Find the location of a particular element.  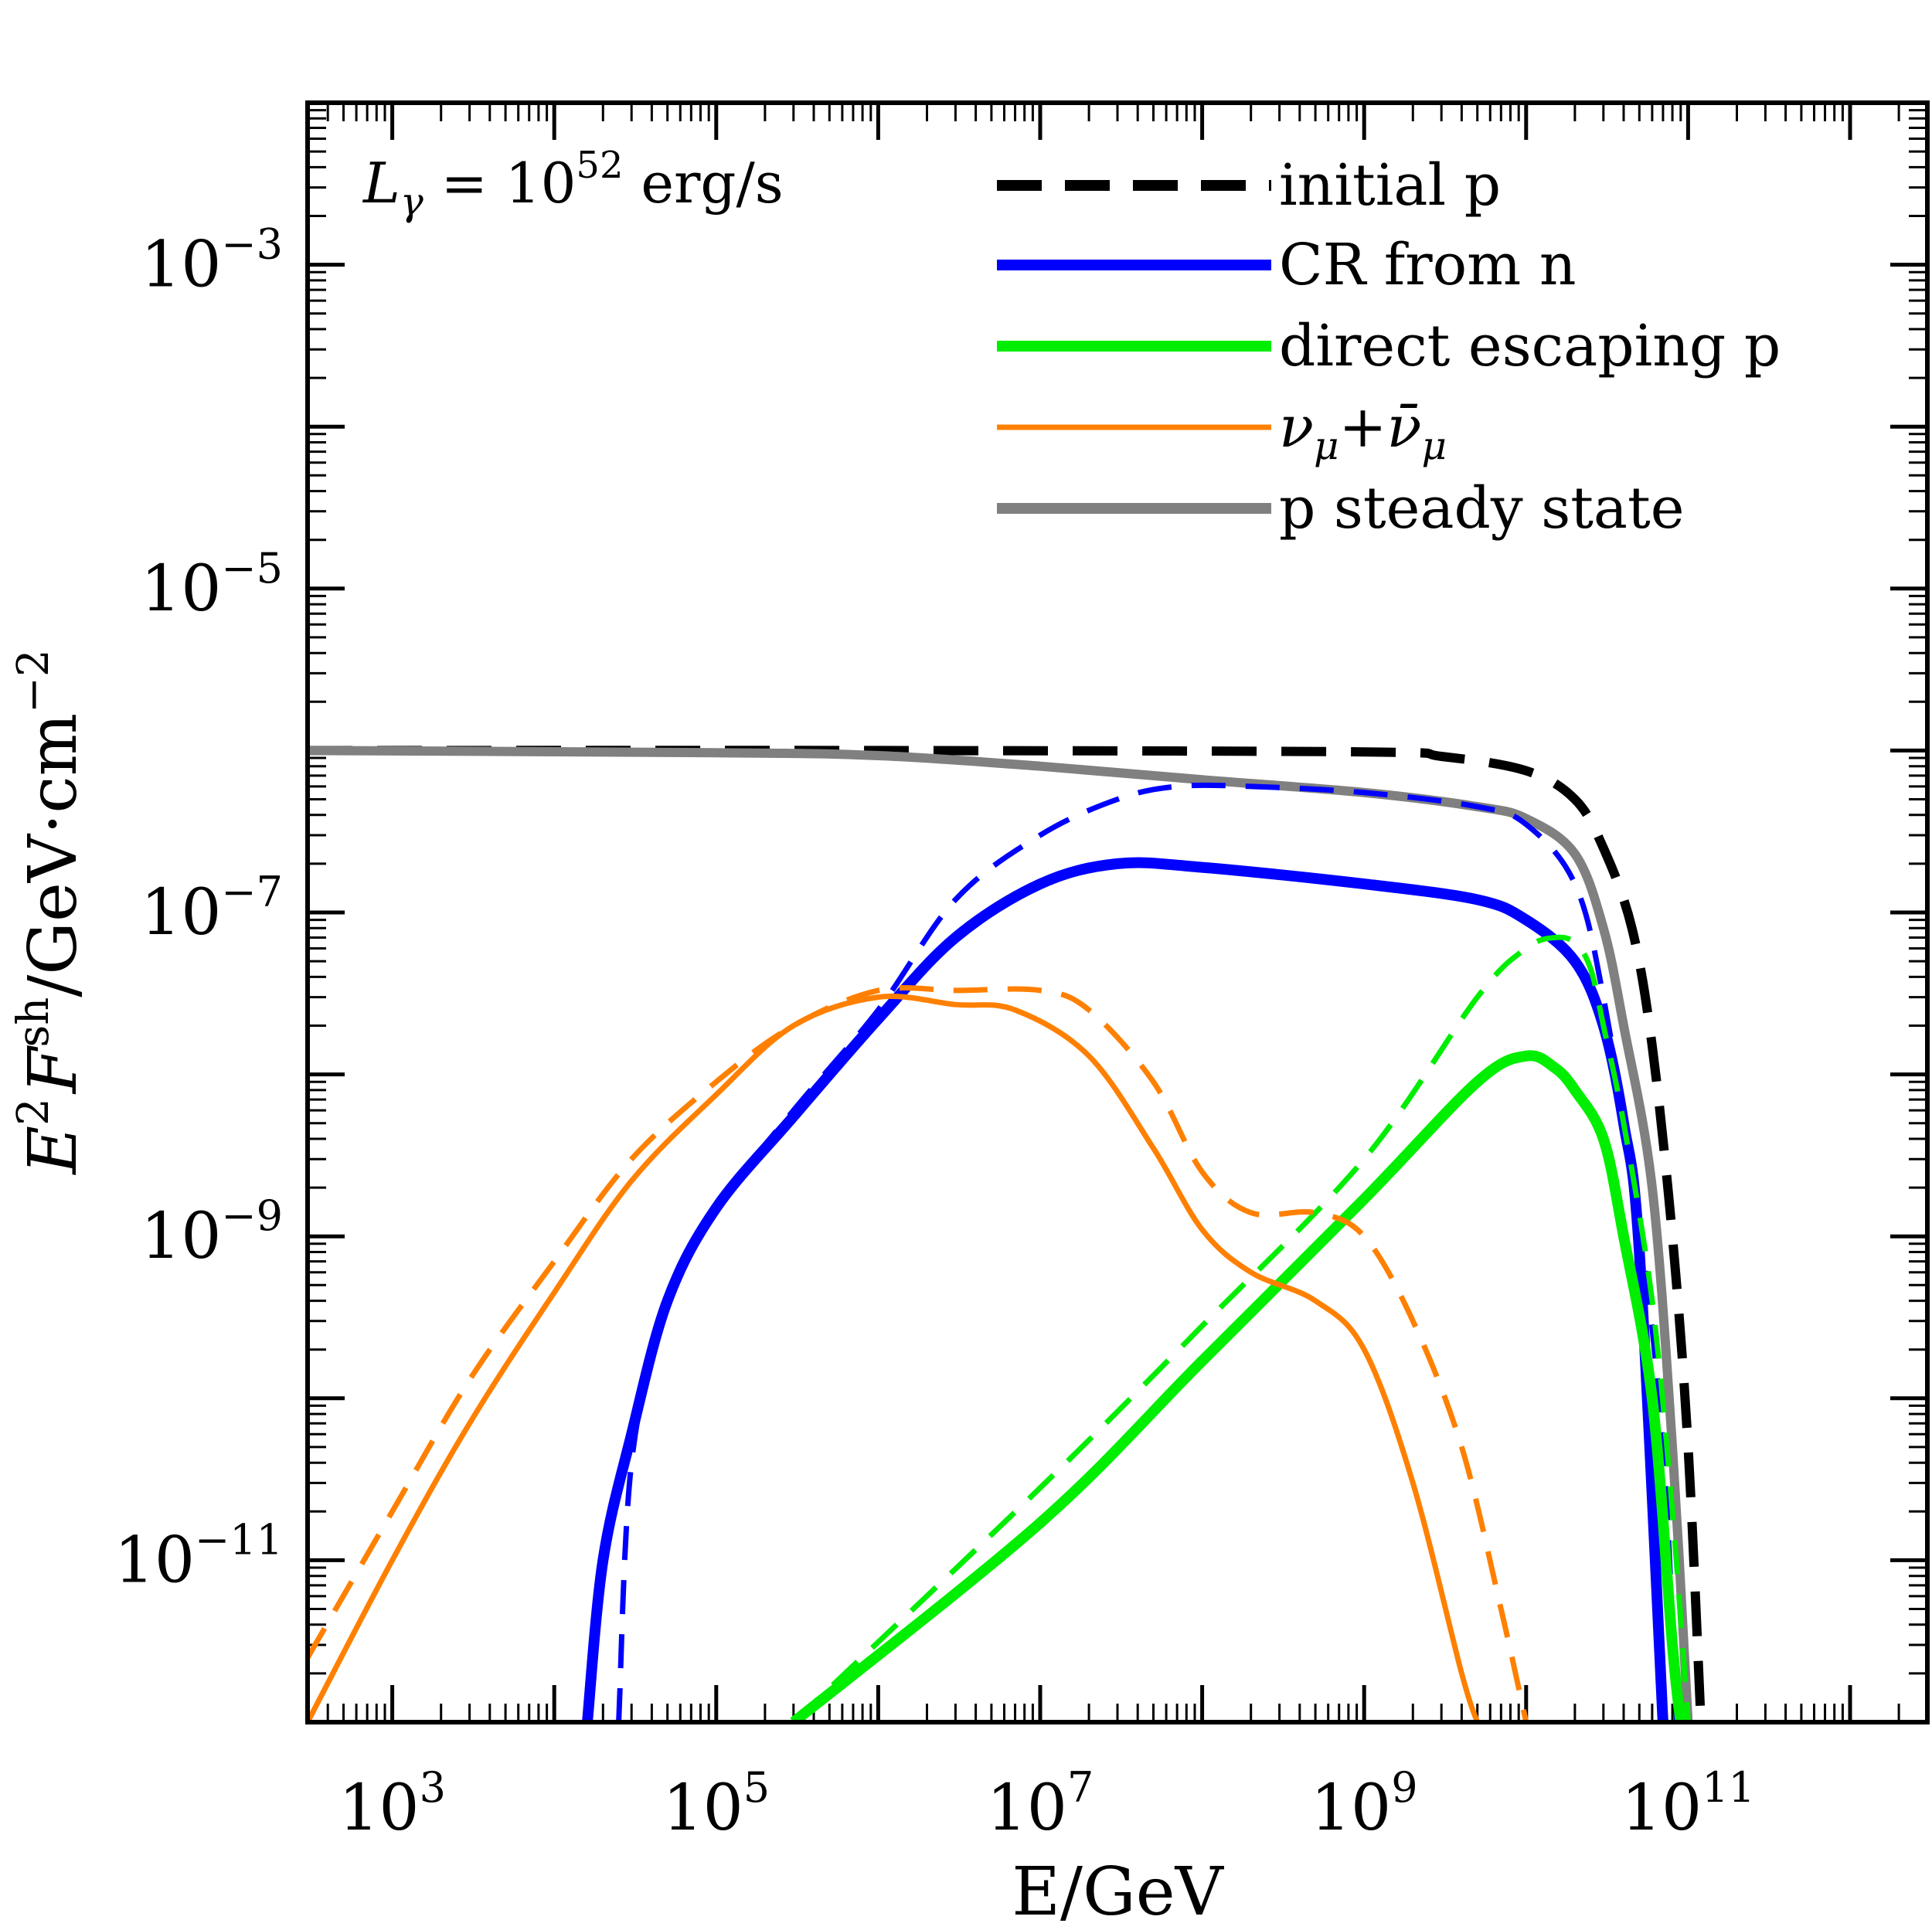

y-tick-label: 10⁻⁹ is located at coordinates (212, 1232).